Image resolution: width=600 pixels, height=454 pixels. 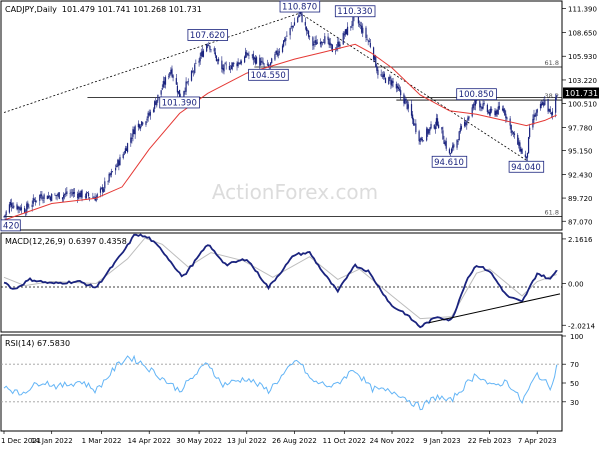 I want to click on x-tick-label: 1 Mar 2022, so click(x=102, y=441).